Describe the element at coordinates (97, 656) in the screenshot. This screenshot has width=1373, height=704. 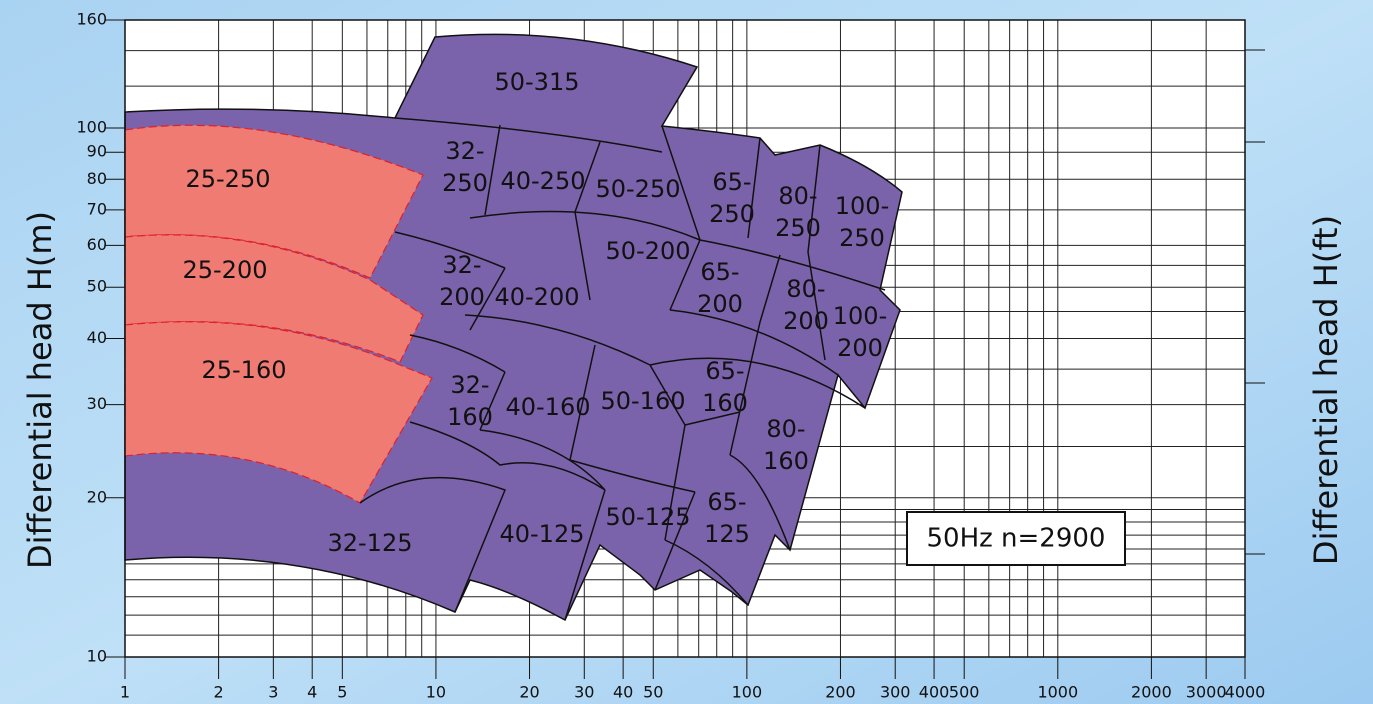
I see `y-tick-label: 10` at that location.